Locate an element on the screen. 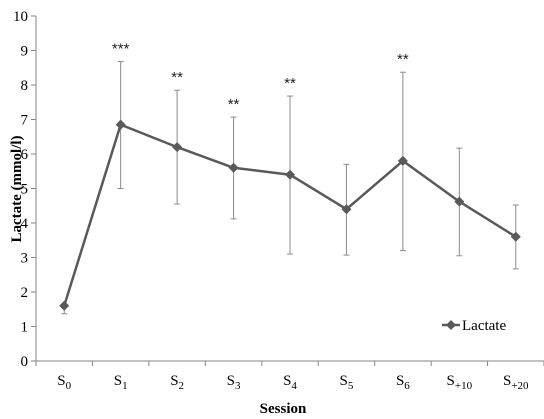 The width and height of the screenshot is (544, 419). x-axis: S0 S1 S2 S3 S4 S5 S6 S+10 S+20 is located at coordinates (289, 376).